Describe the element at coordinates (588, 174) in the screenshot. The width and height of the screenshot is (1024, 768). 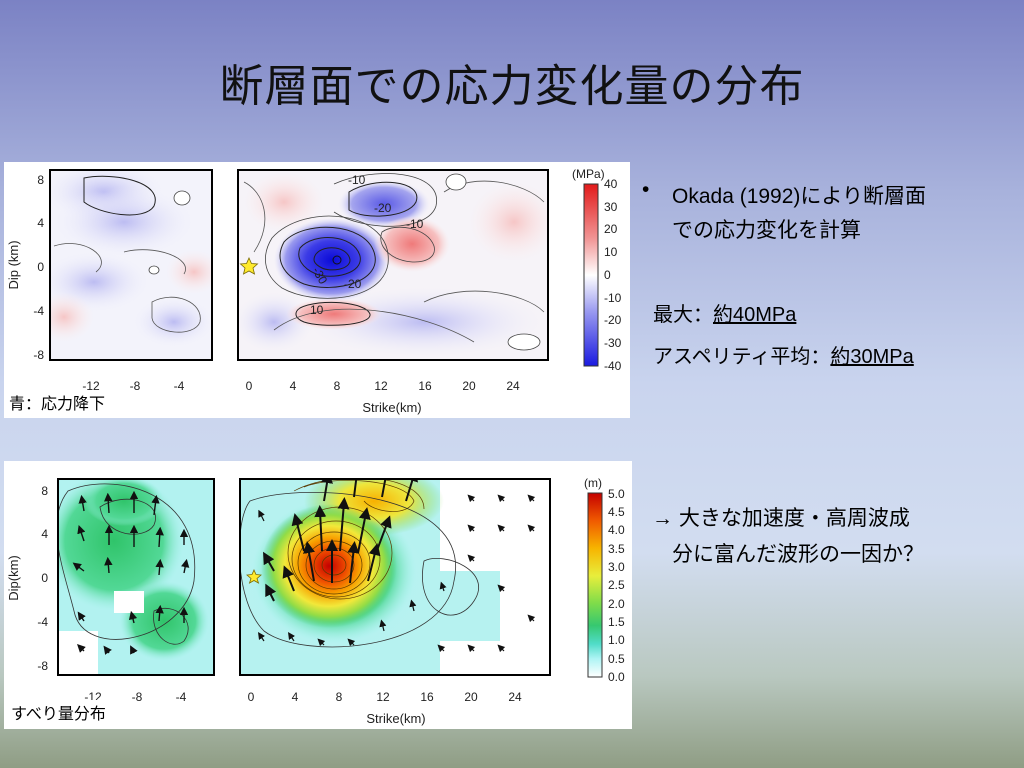
I see `colorbar-unit: (MPa)` at that location.